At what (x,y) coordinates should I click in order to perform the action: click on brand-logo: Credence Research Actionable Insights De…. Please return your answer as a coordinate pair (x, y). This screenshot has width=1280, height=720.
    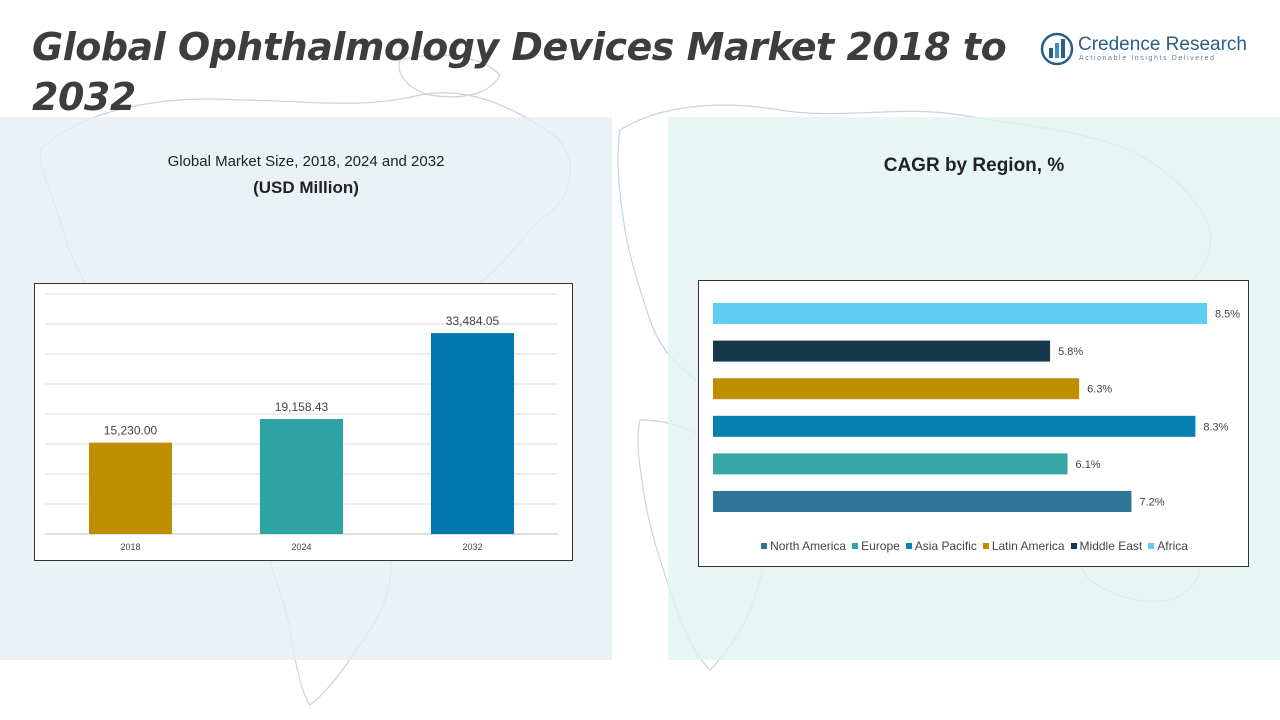
    Looking at the image, I should click on (1150, 50).